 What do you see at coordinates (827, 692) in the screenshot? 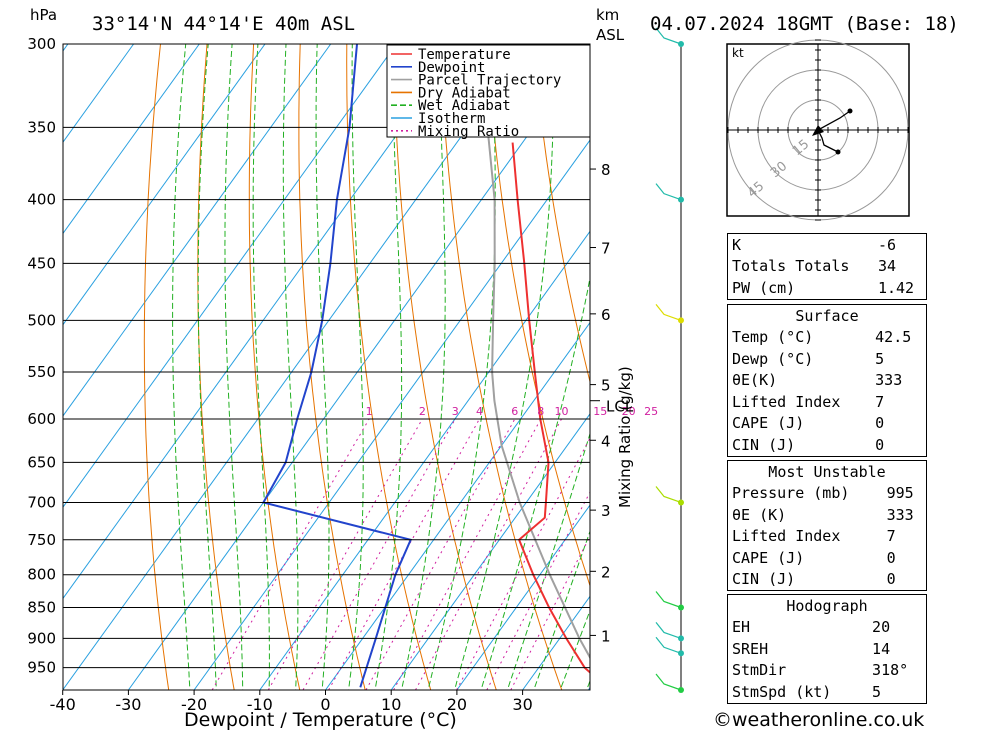
I see `hodograph-row: StmSpd (kt) 5` at bounding box center [827, 692].